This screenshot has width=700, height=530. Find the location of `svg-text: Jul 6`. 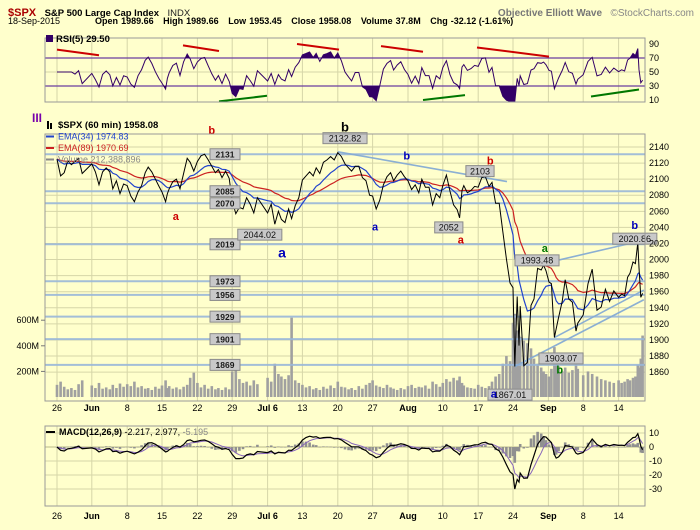

svg-text: Jul 6 is located at coordinates (267, 408).